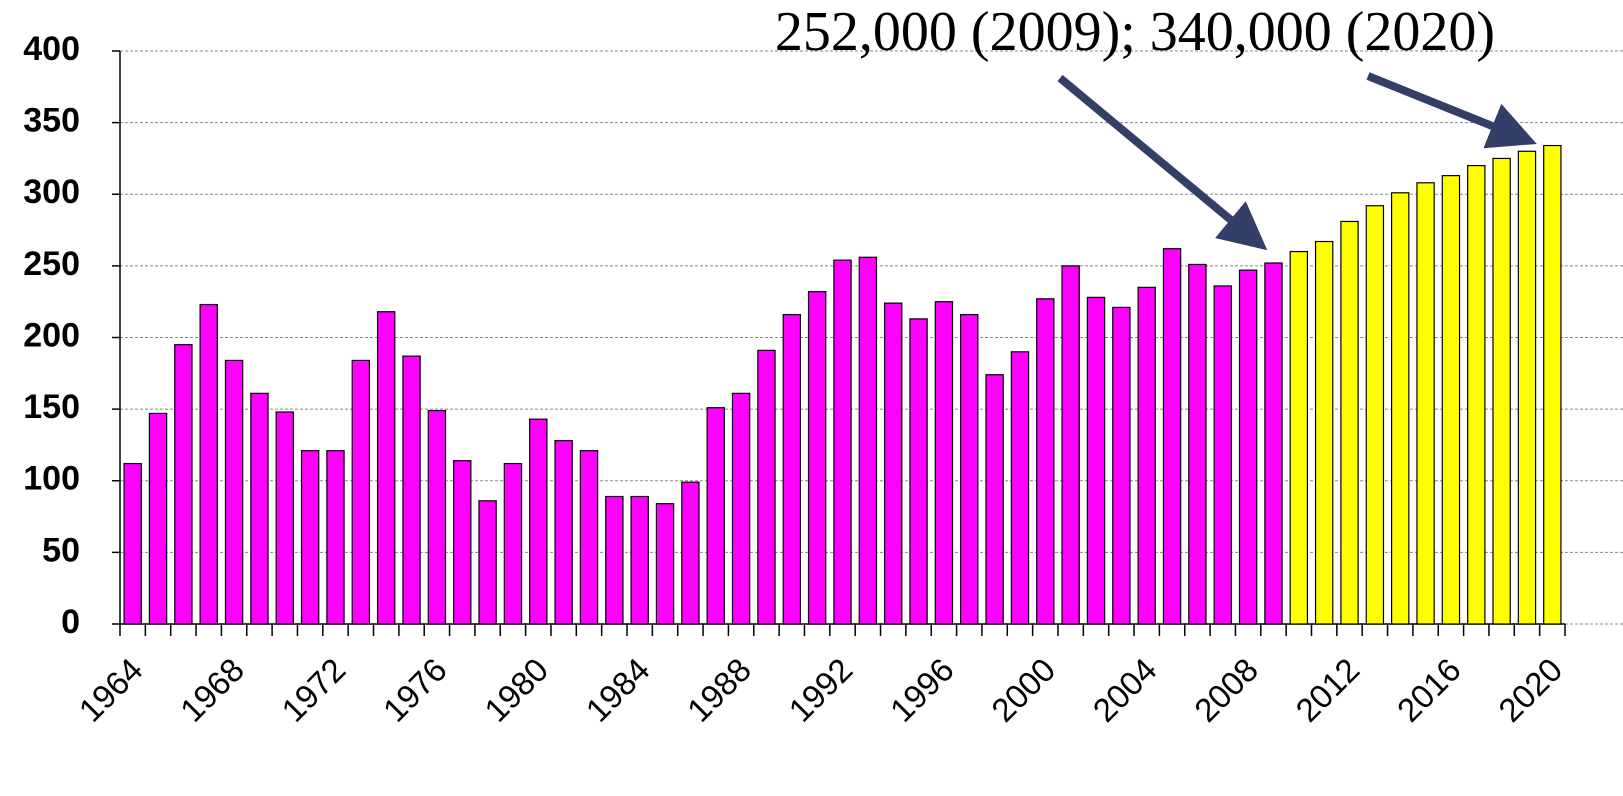 This screenshot has width=1623, height=796. I want to click on y-tick-label: 200, so click(51, 335).